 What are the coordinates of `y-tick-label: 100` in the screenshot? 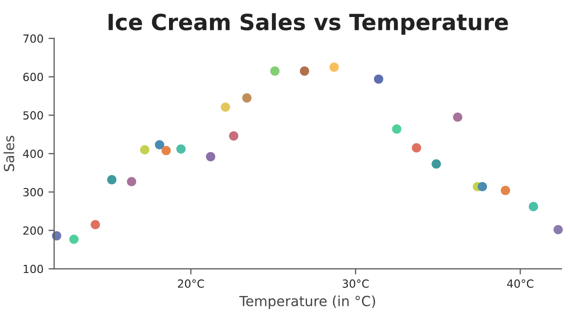 It's located at (33, 269).